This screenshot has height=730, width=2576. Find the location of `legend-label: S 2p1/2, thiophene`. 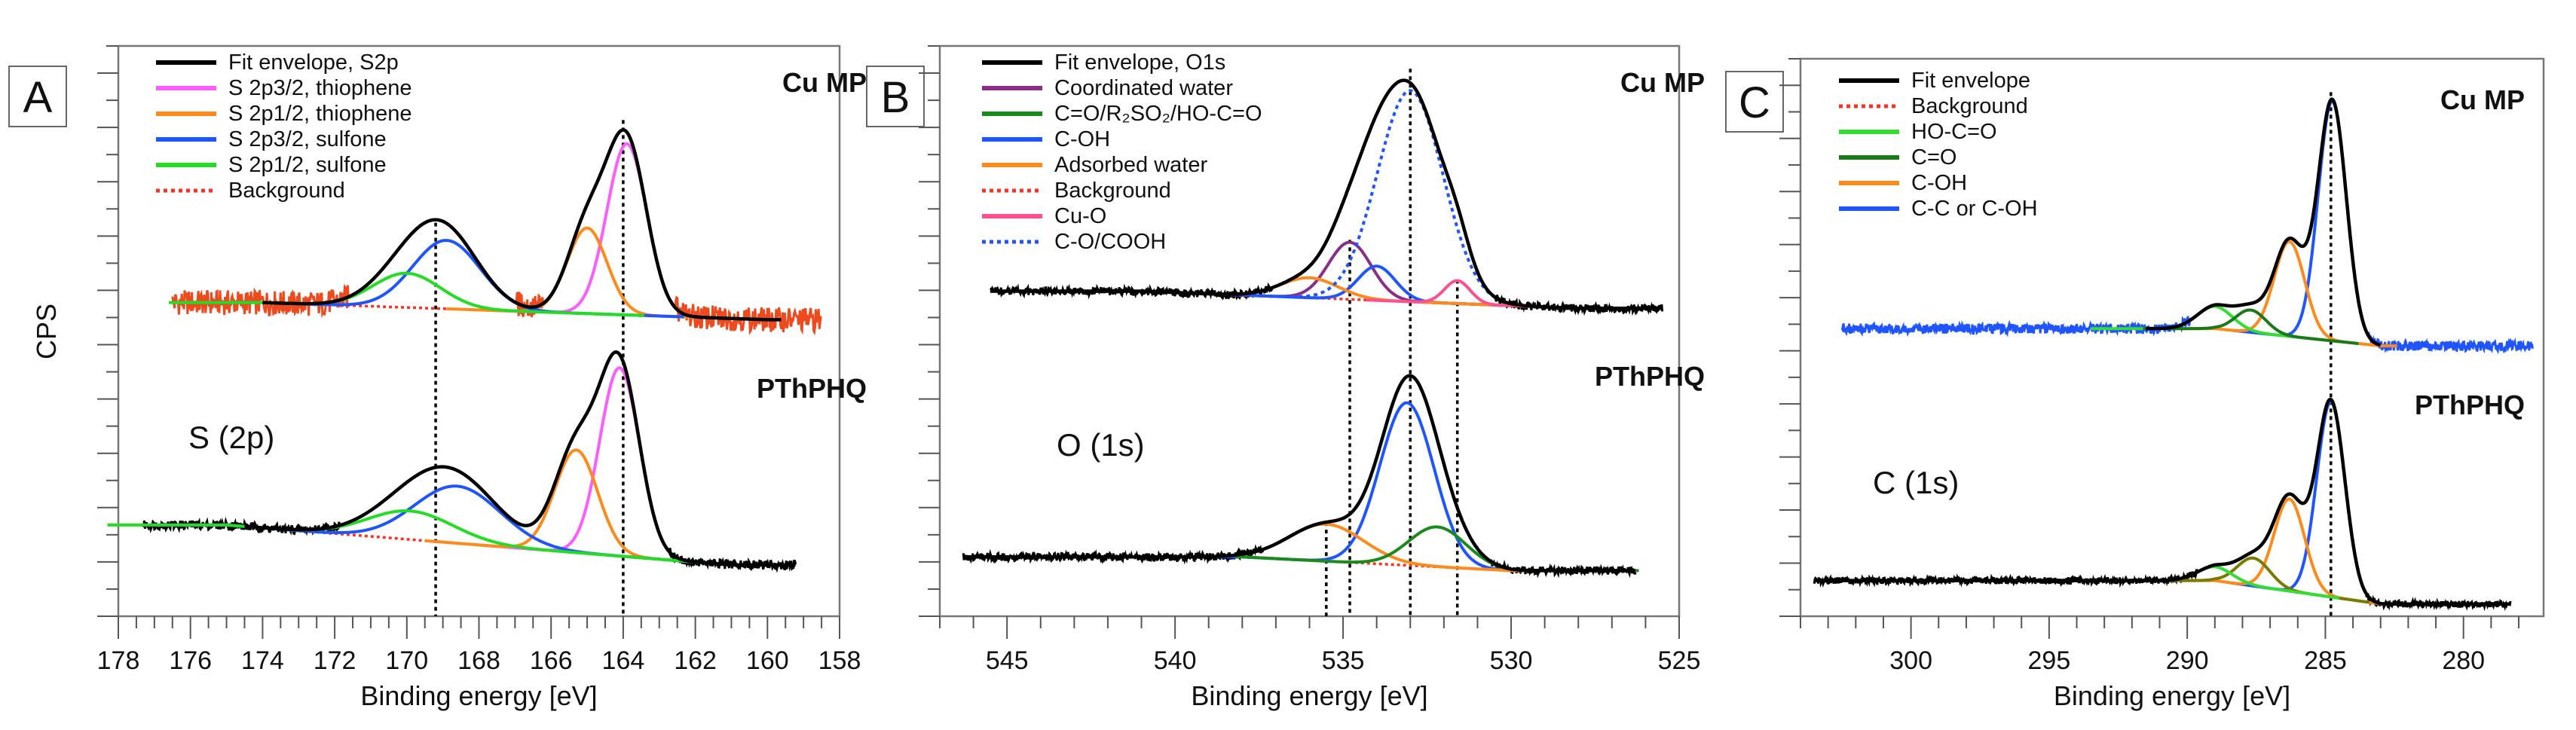

legend-label: S 2p1/2, thiophene is located at coordinates (319, 114).